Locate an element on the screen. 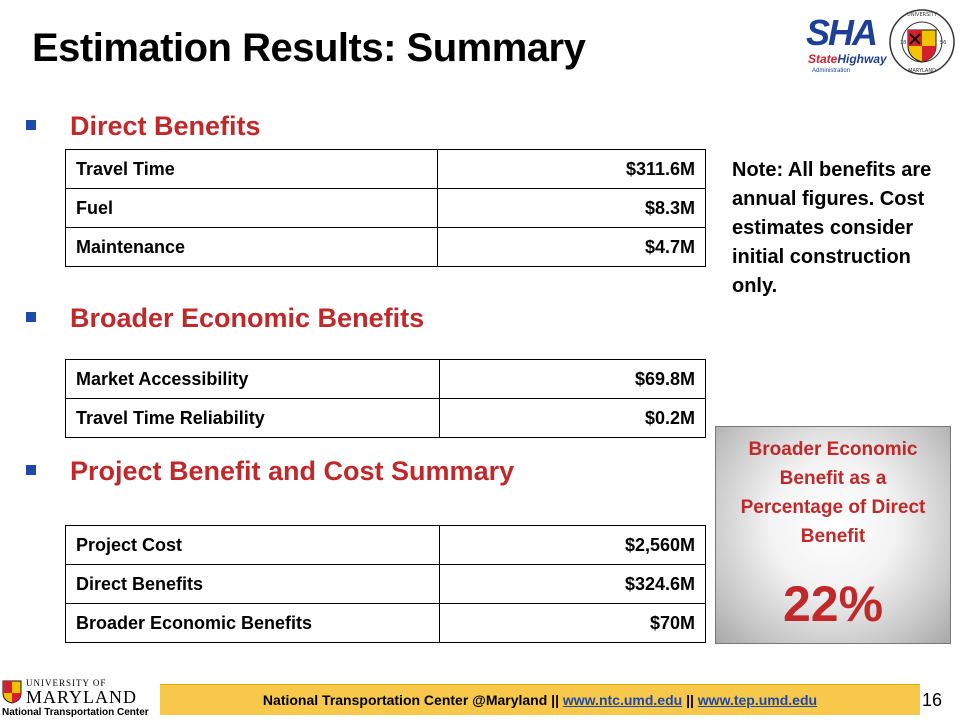 Image resolution: width=960 pixels, height=720 pixels. svg-text: MARYLAND is located at coordinates (922, 71).